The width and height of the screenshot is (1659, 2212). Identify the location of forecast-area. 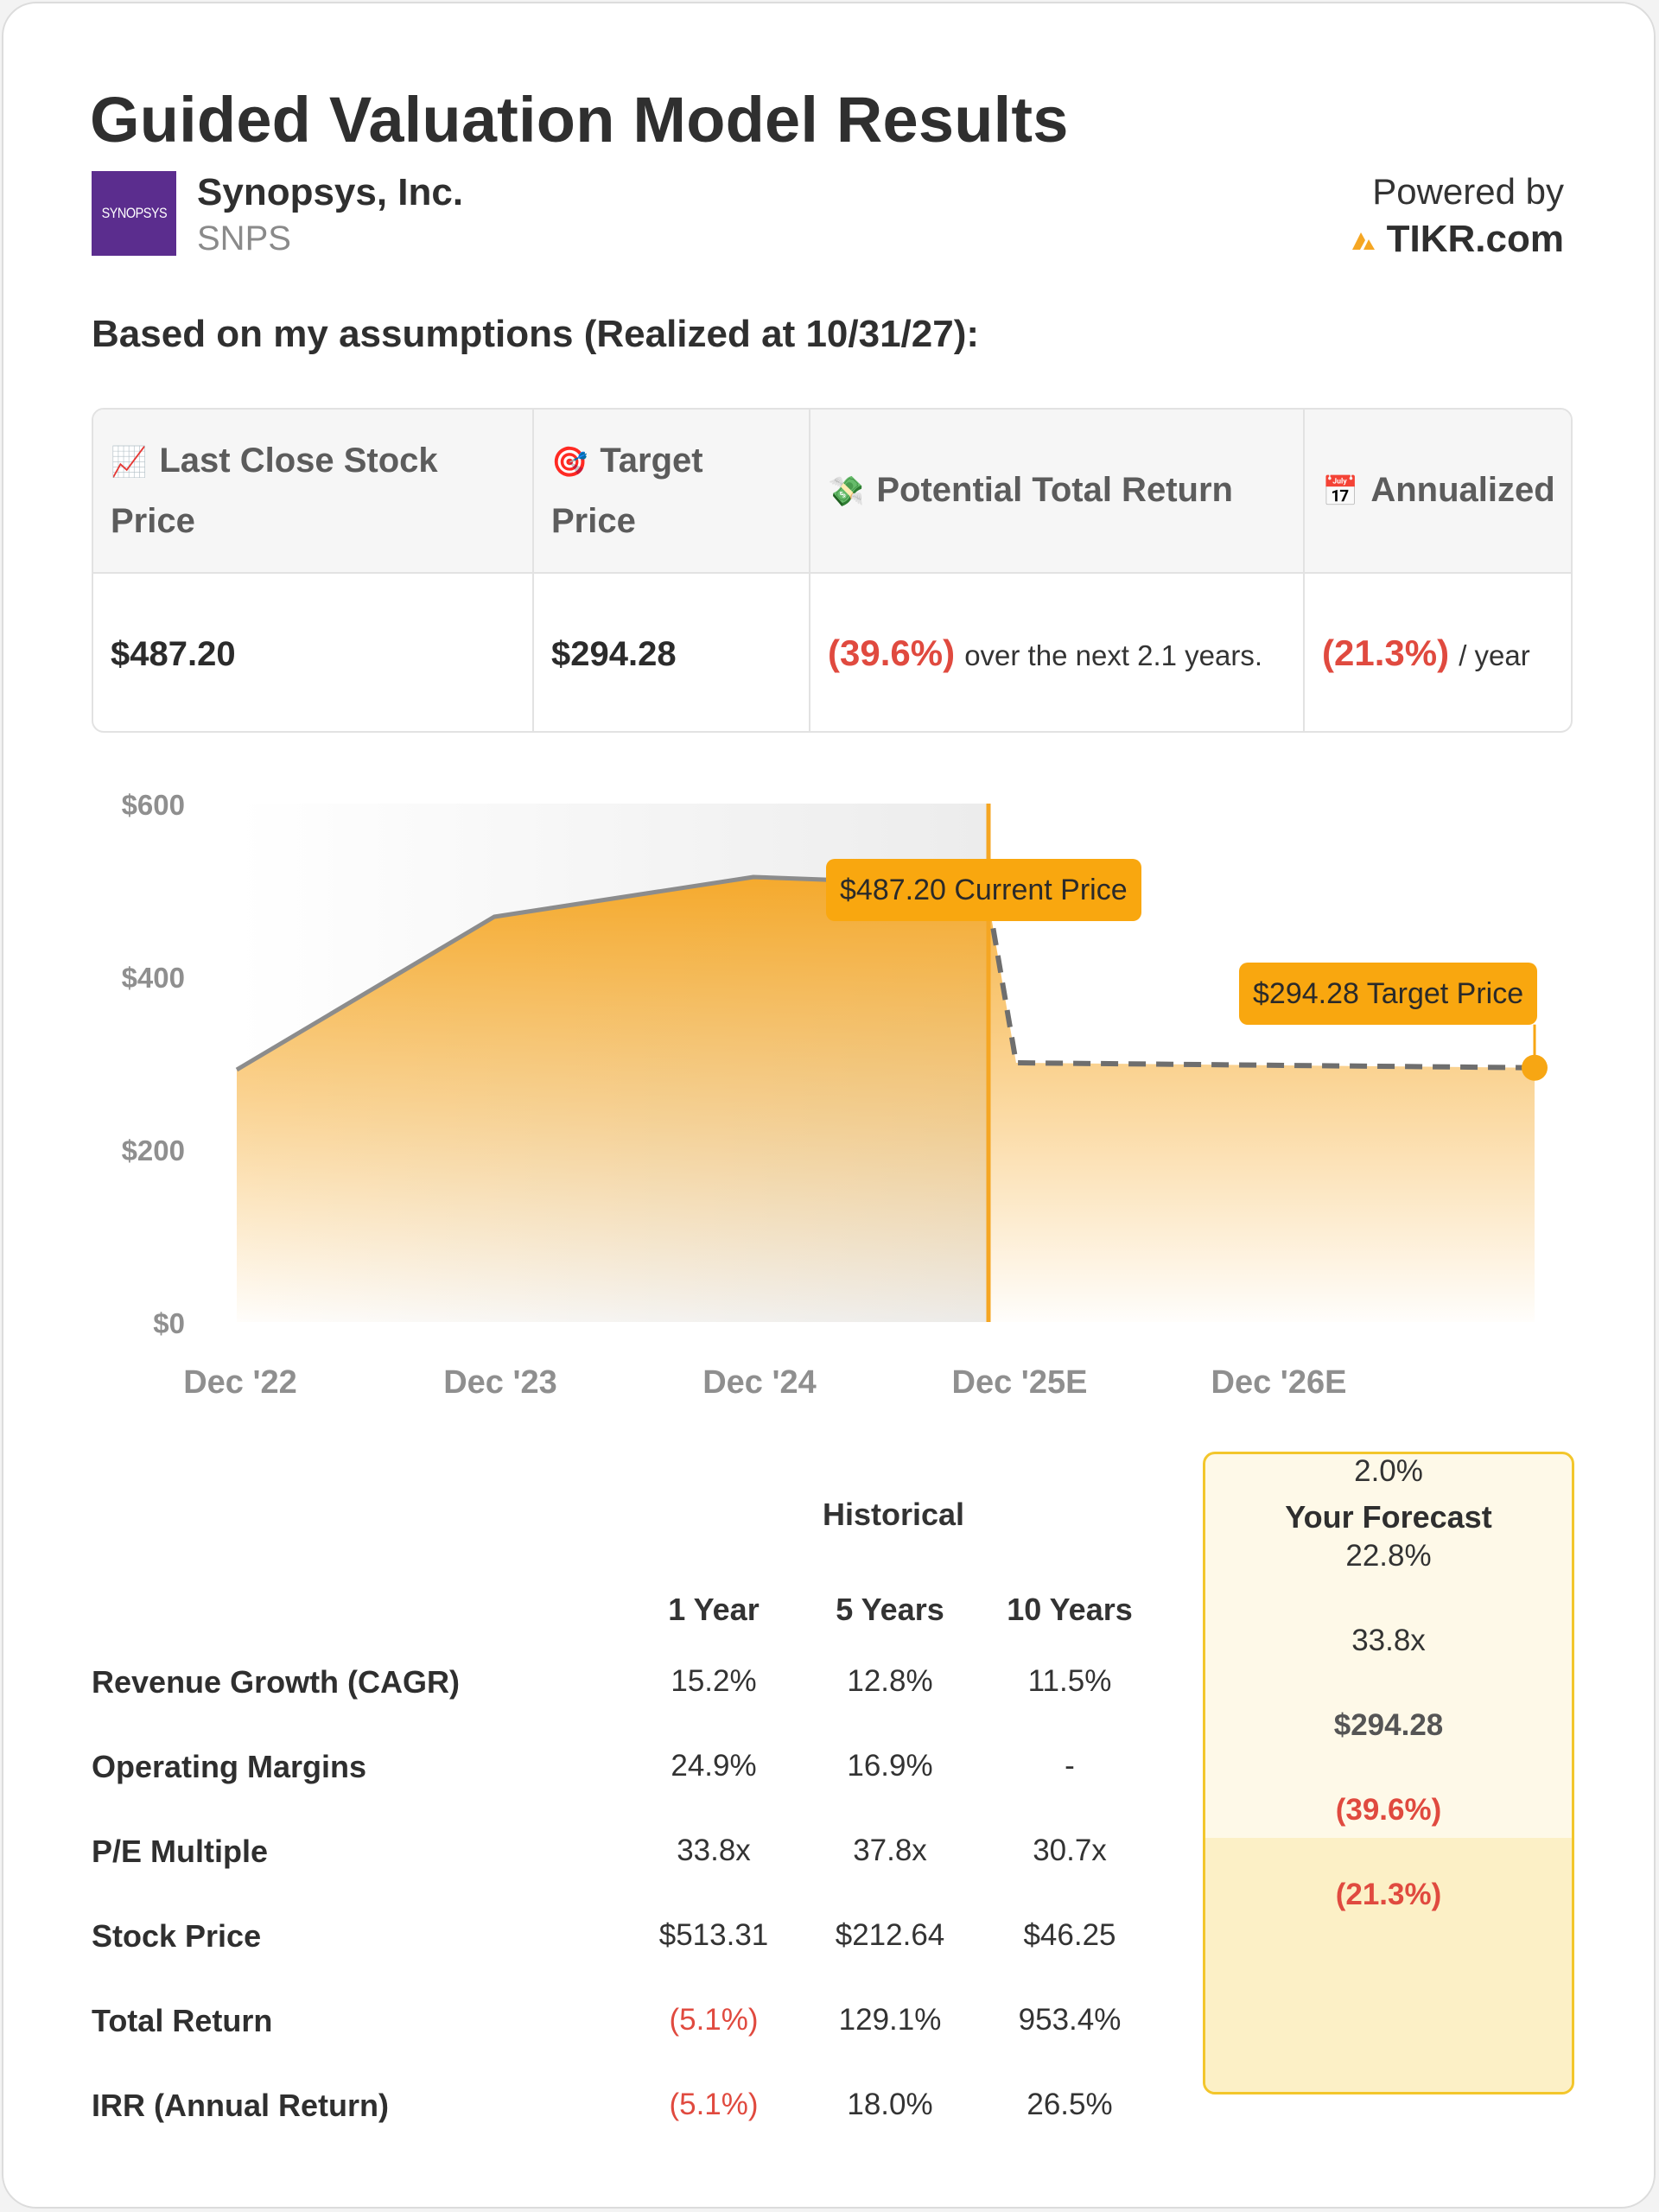
(1261, 1111).